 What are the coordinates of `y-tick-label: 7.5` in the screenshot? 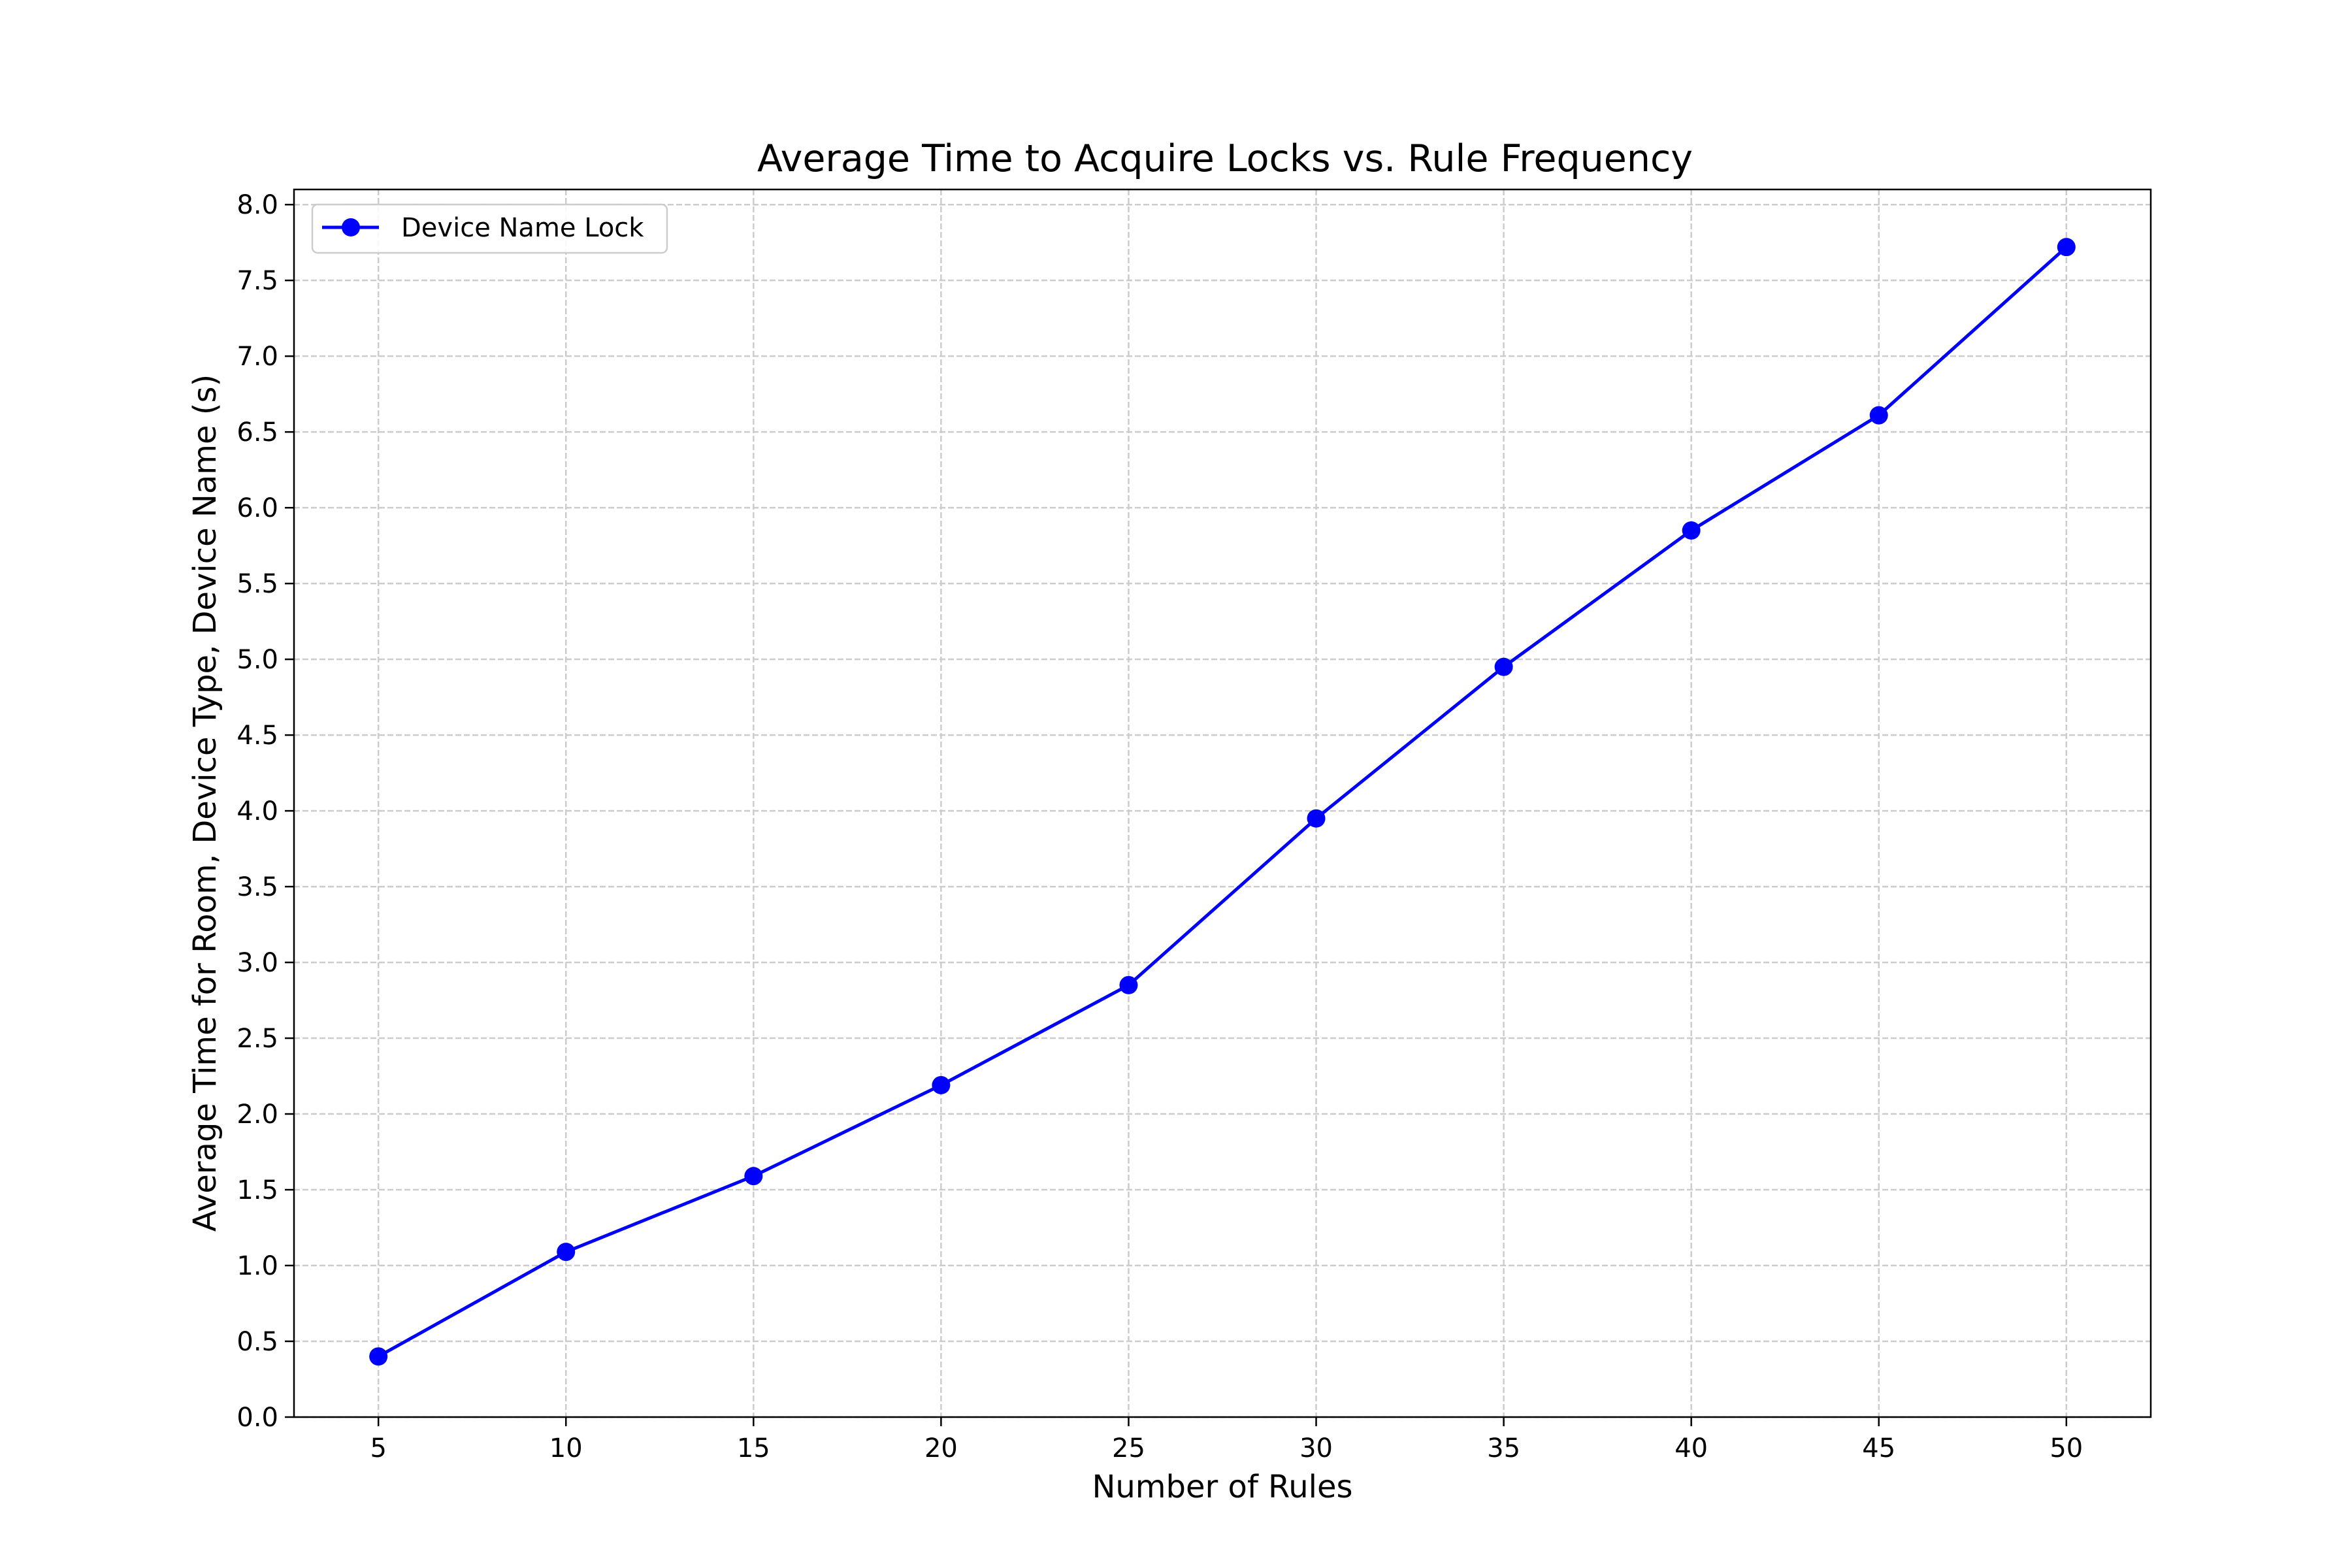 It's located at (257, 281).